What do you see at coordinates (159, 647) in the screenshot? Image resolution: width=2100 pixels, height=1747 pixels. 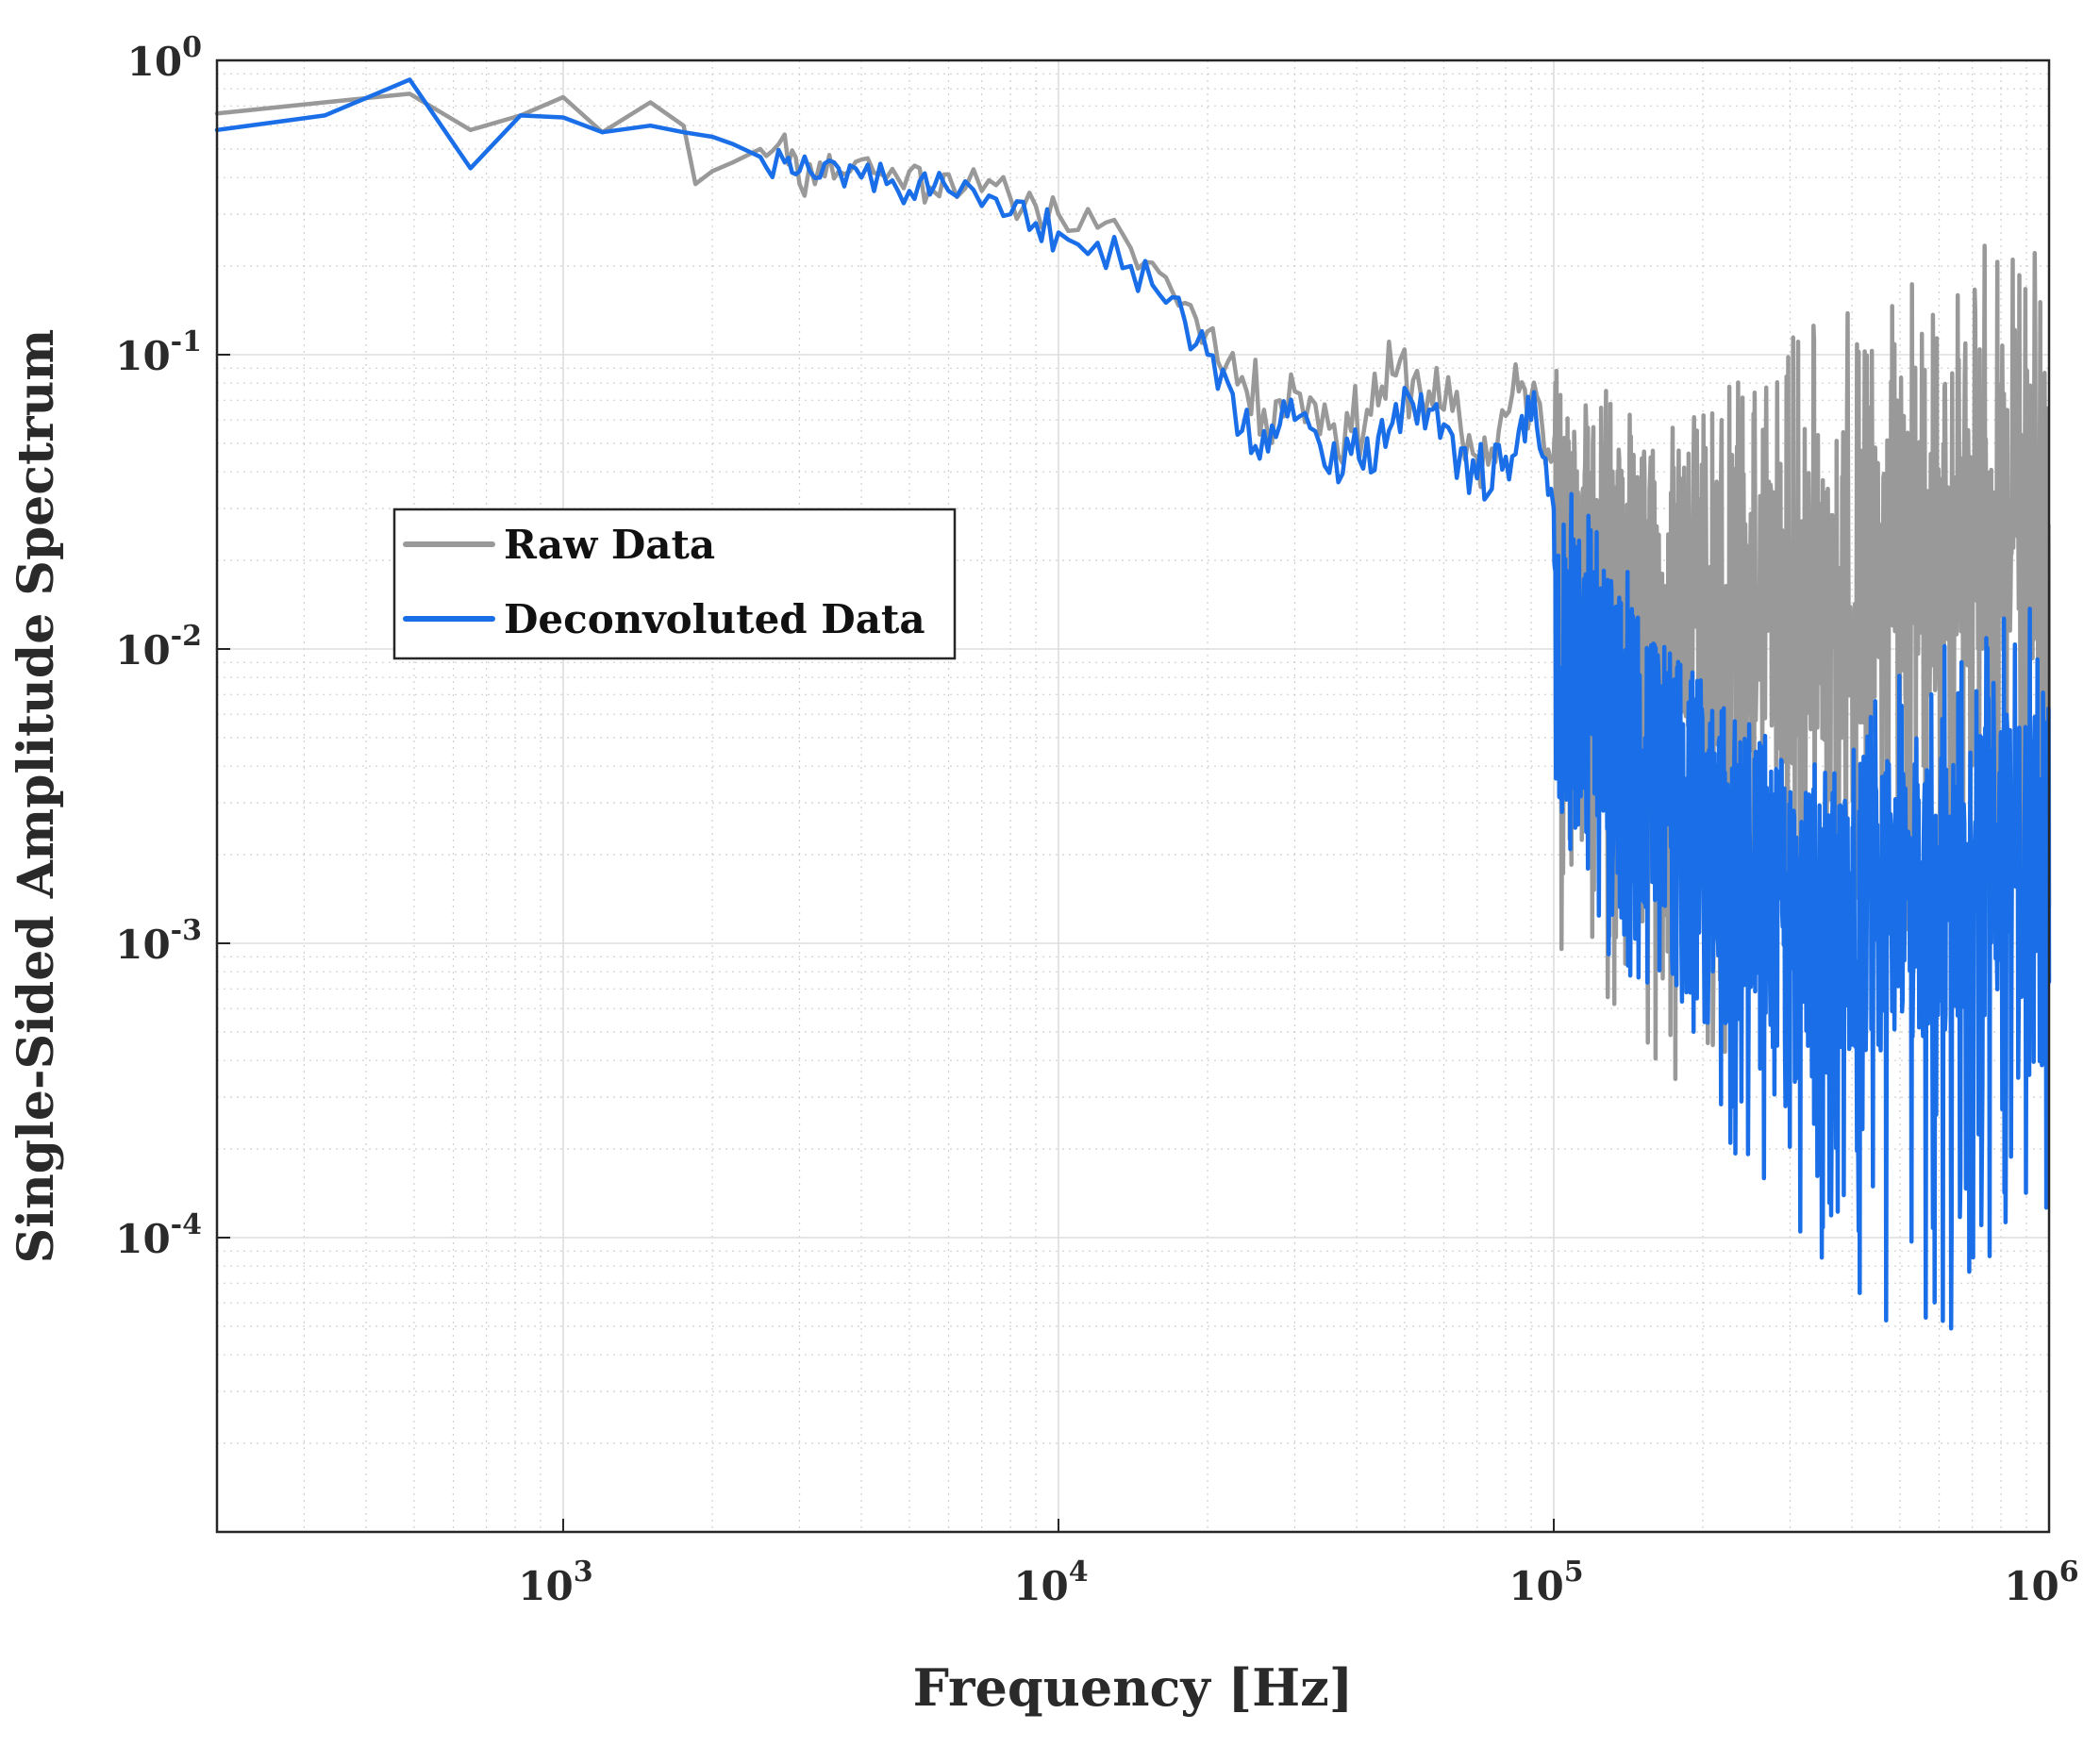 I see `y-tick-label: 10⁻²` at bounding box center [159, 647].